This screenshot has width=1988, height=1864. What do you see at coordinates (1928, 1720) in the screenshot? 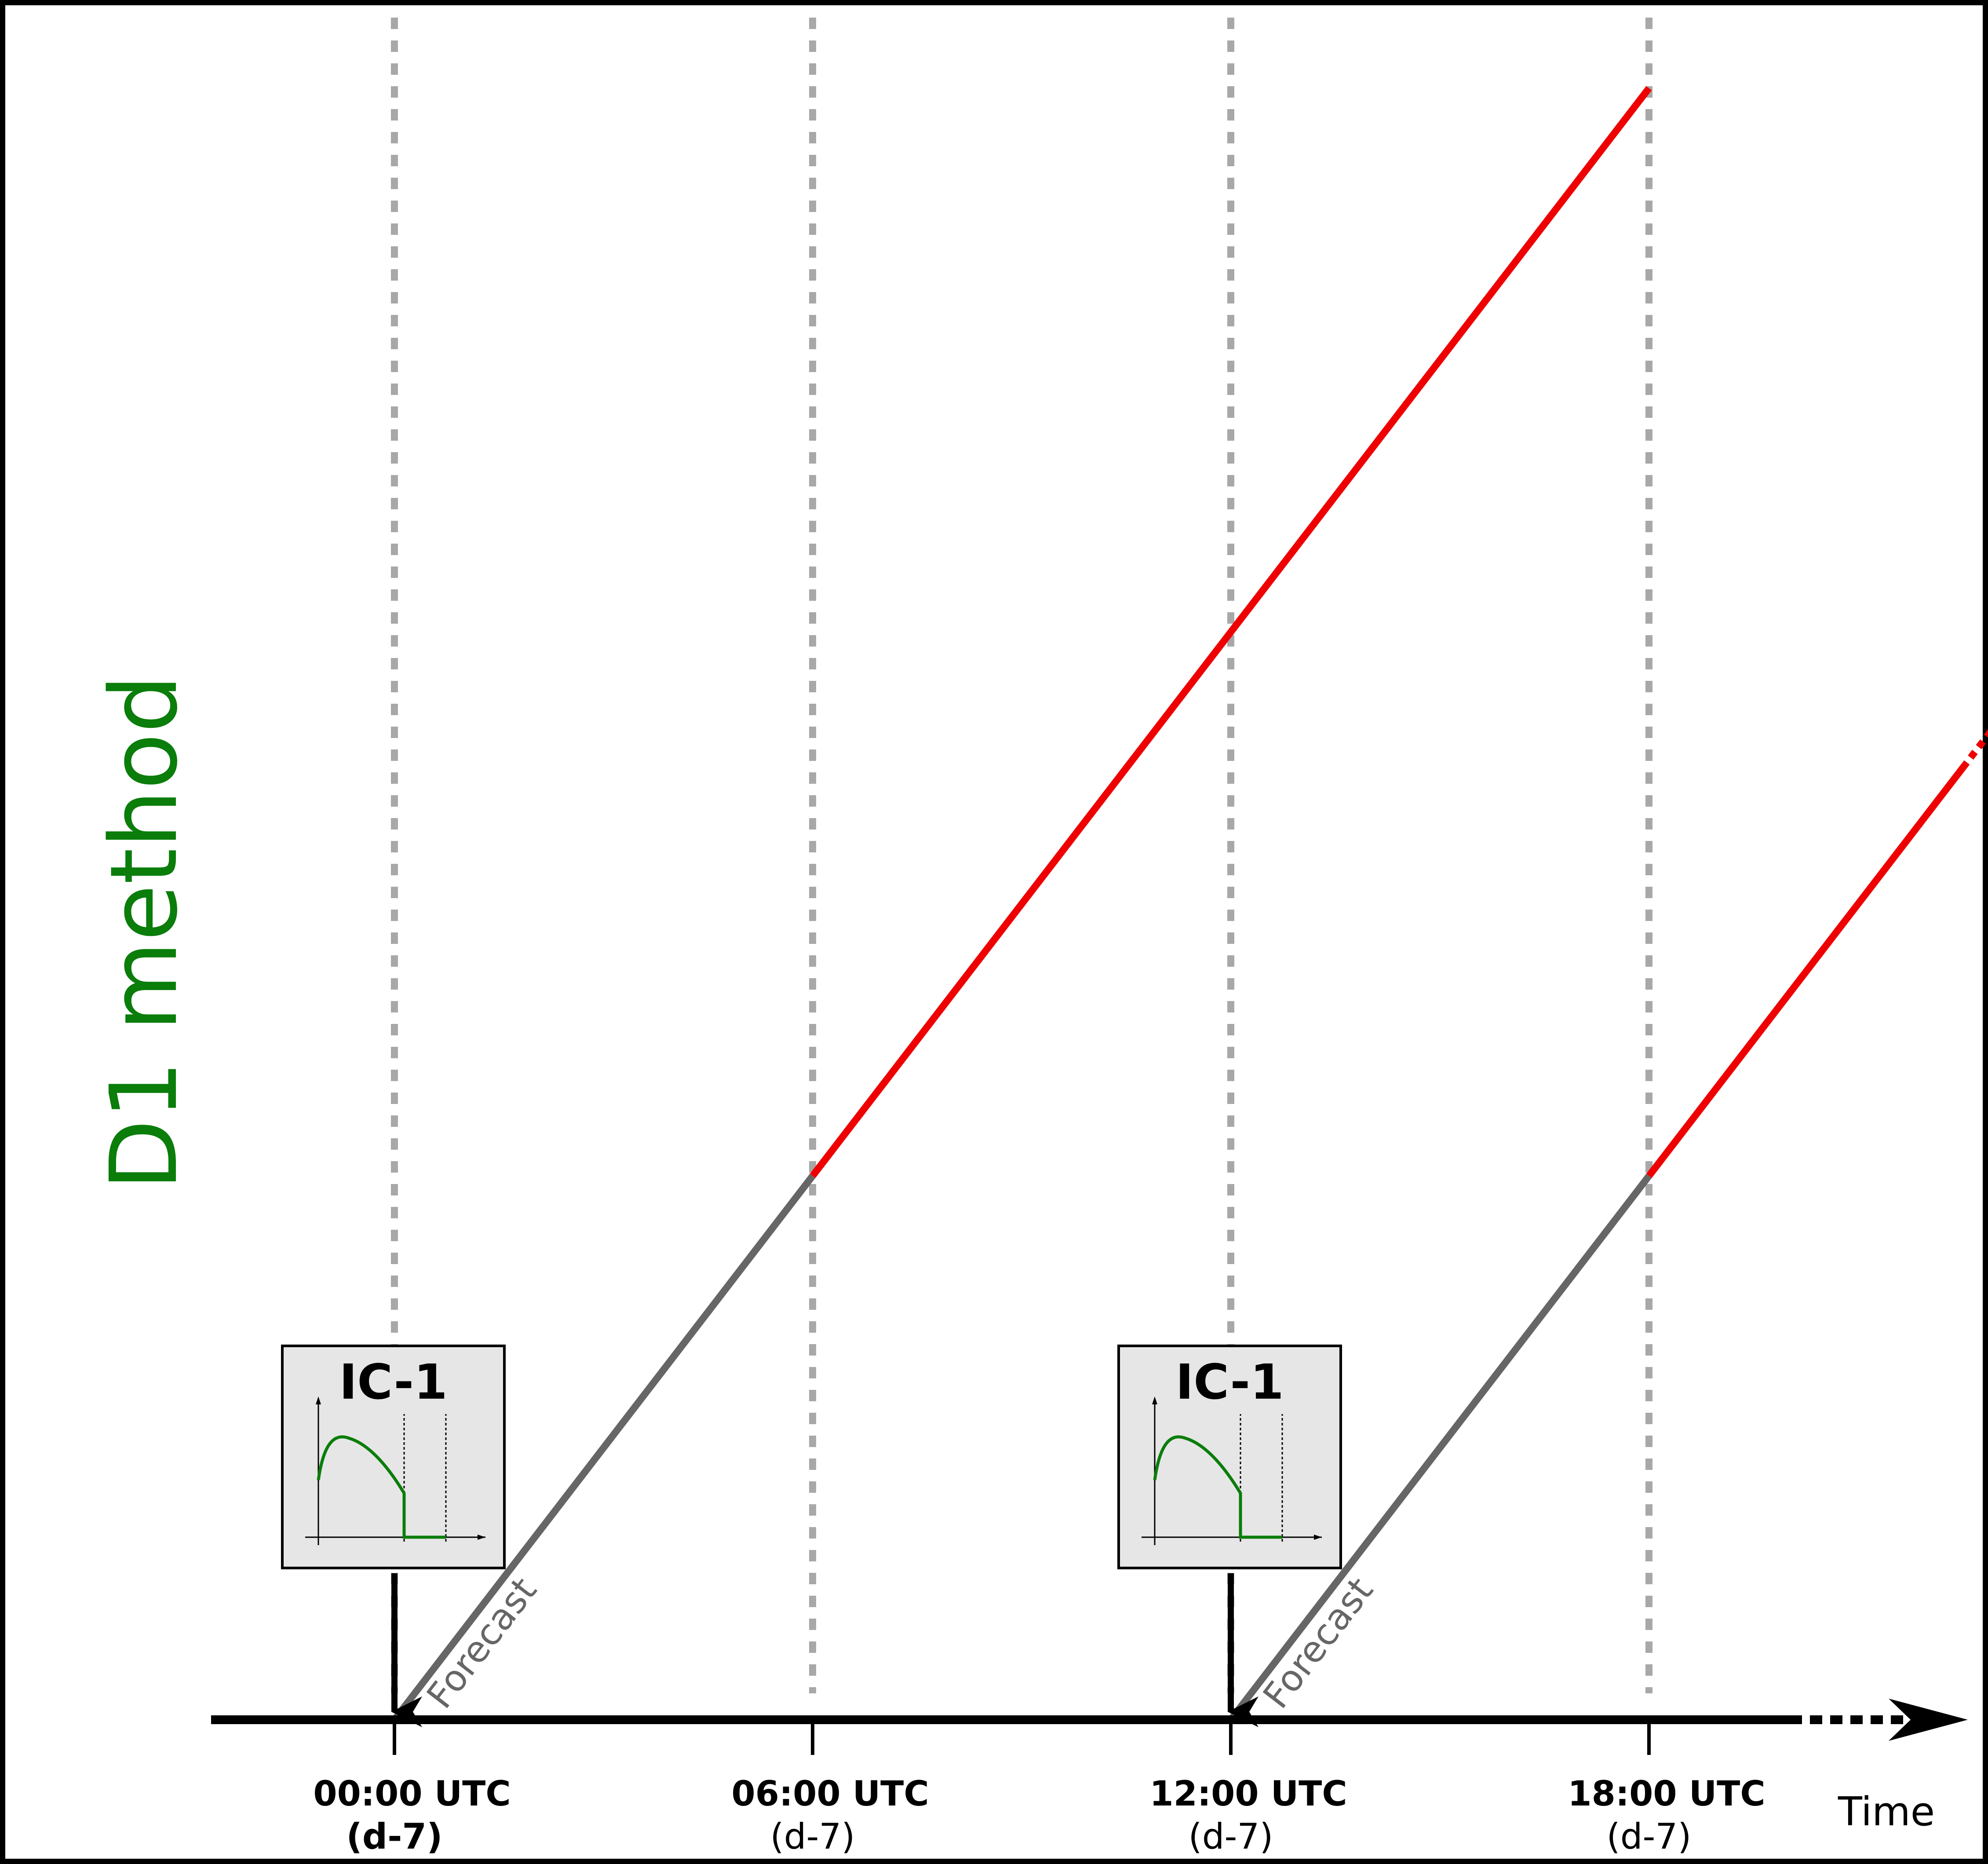
I see `time-axis-arrowhead` at bounding box center [1928, 1720].